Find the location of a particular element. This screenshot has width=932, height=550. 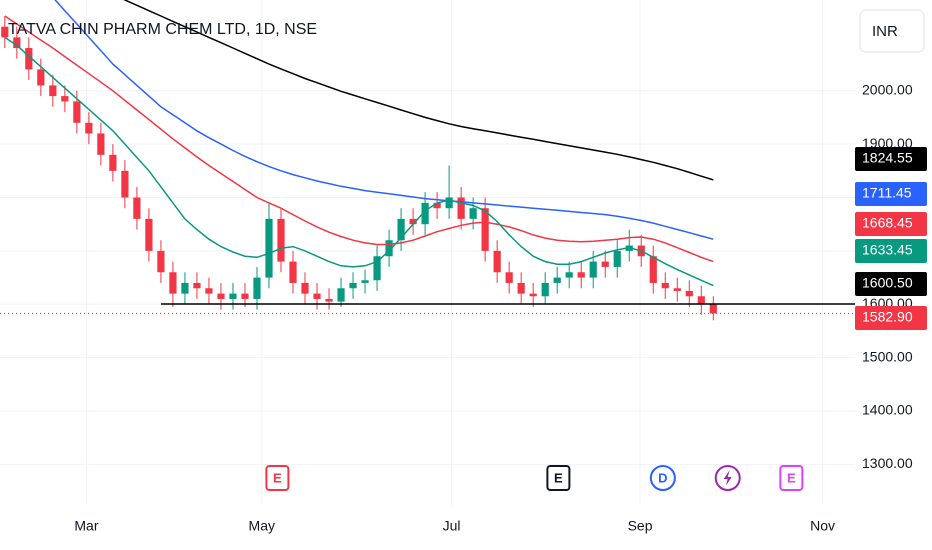

y-tick-label: 1500.00 is located at coordinates (887, 356).